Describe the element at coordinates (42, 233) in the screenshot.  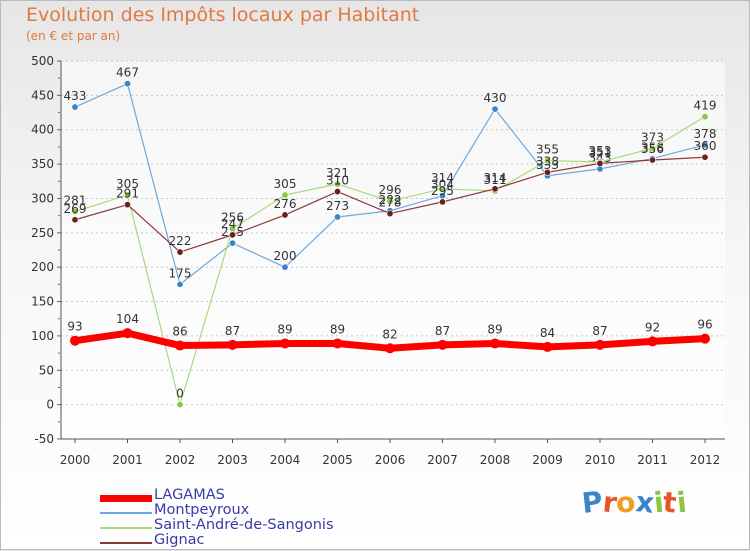
I see `y-tick-label: 250` at that location.